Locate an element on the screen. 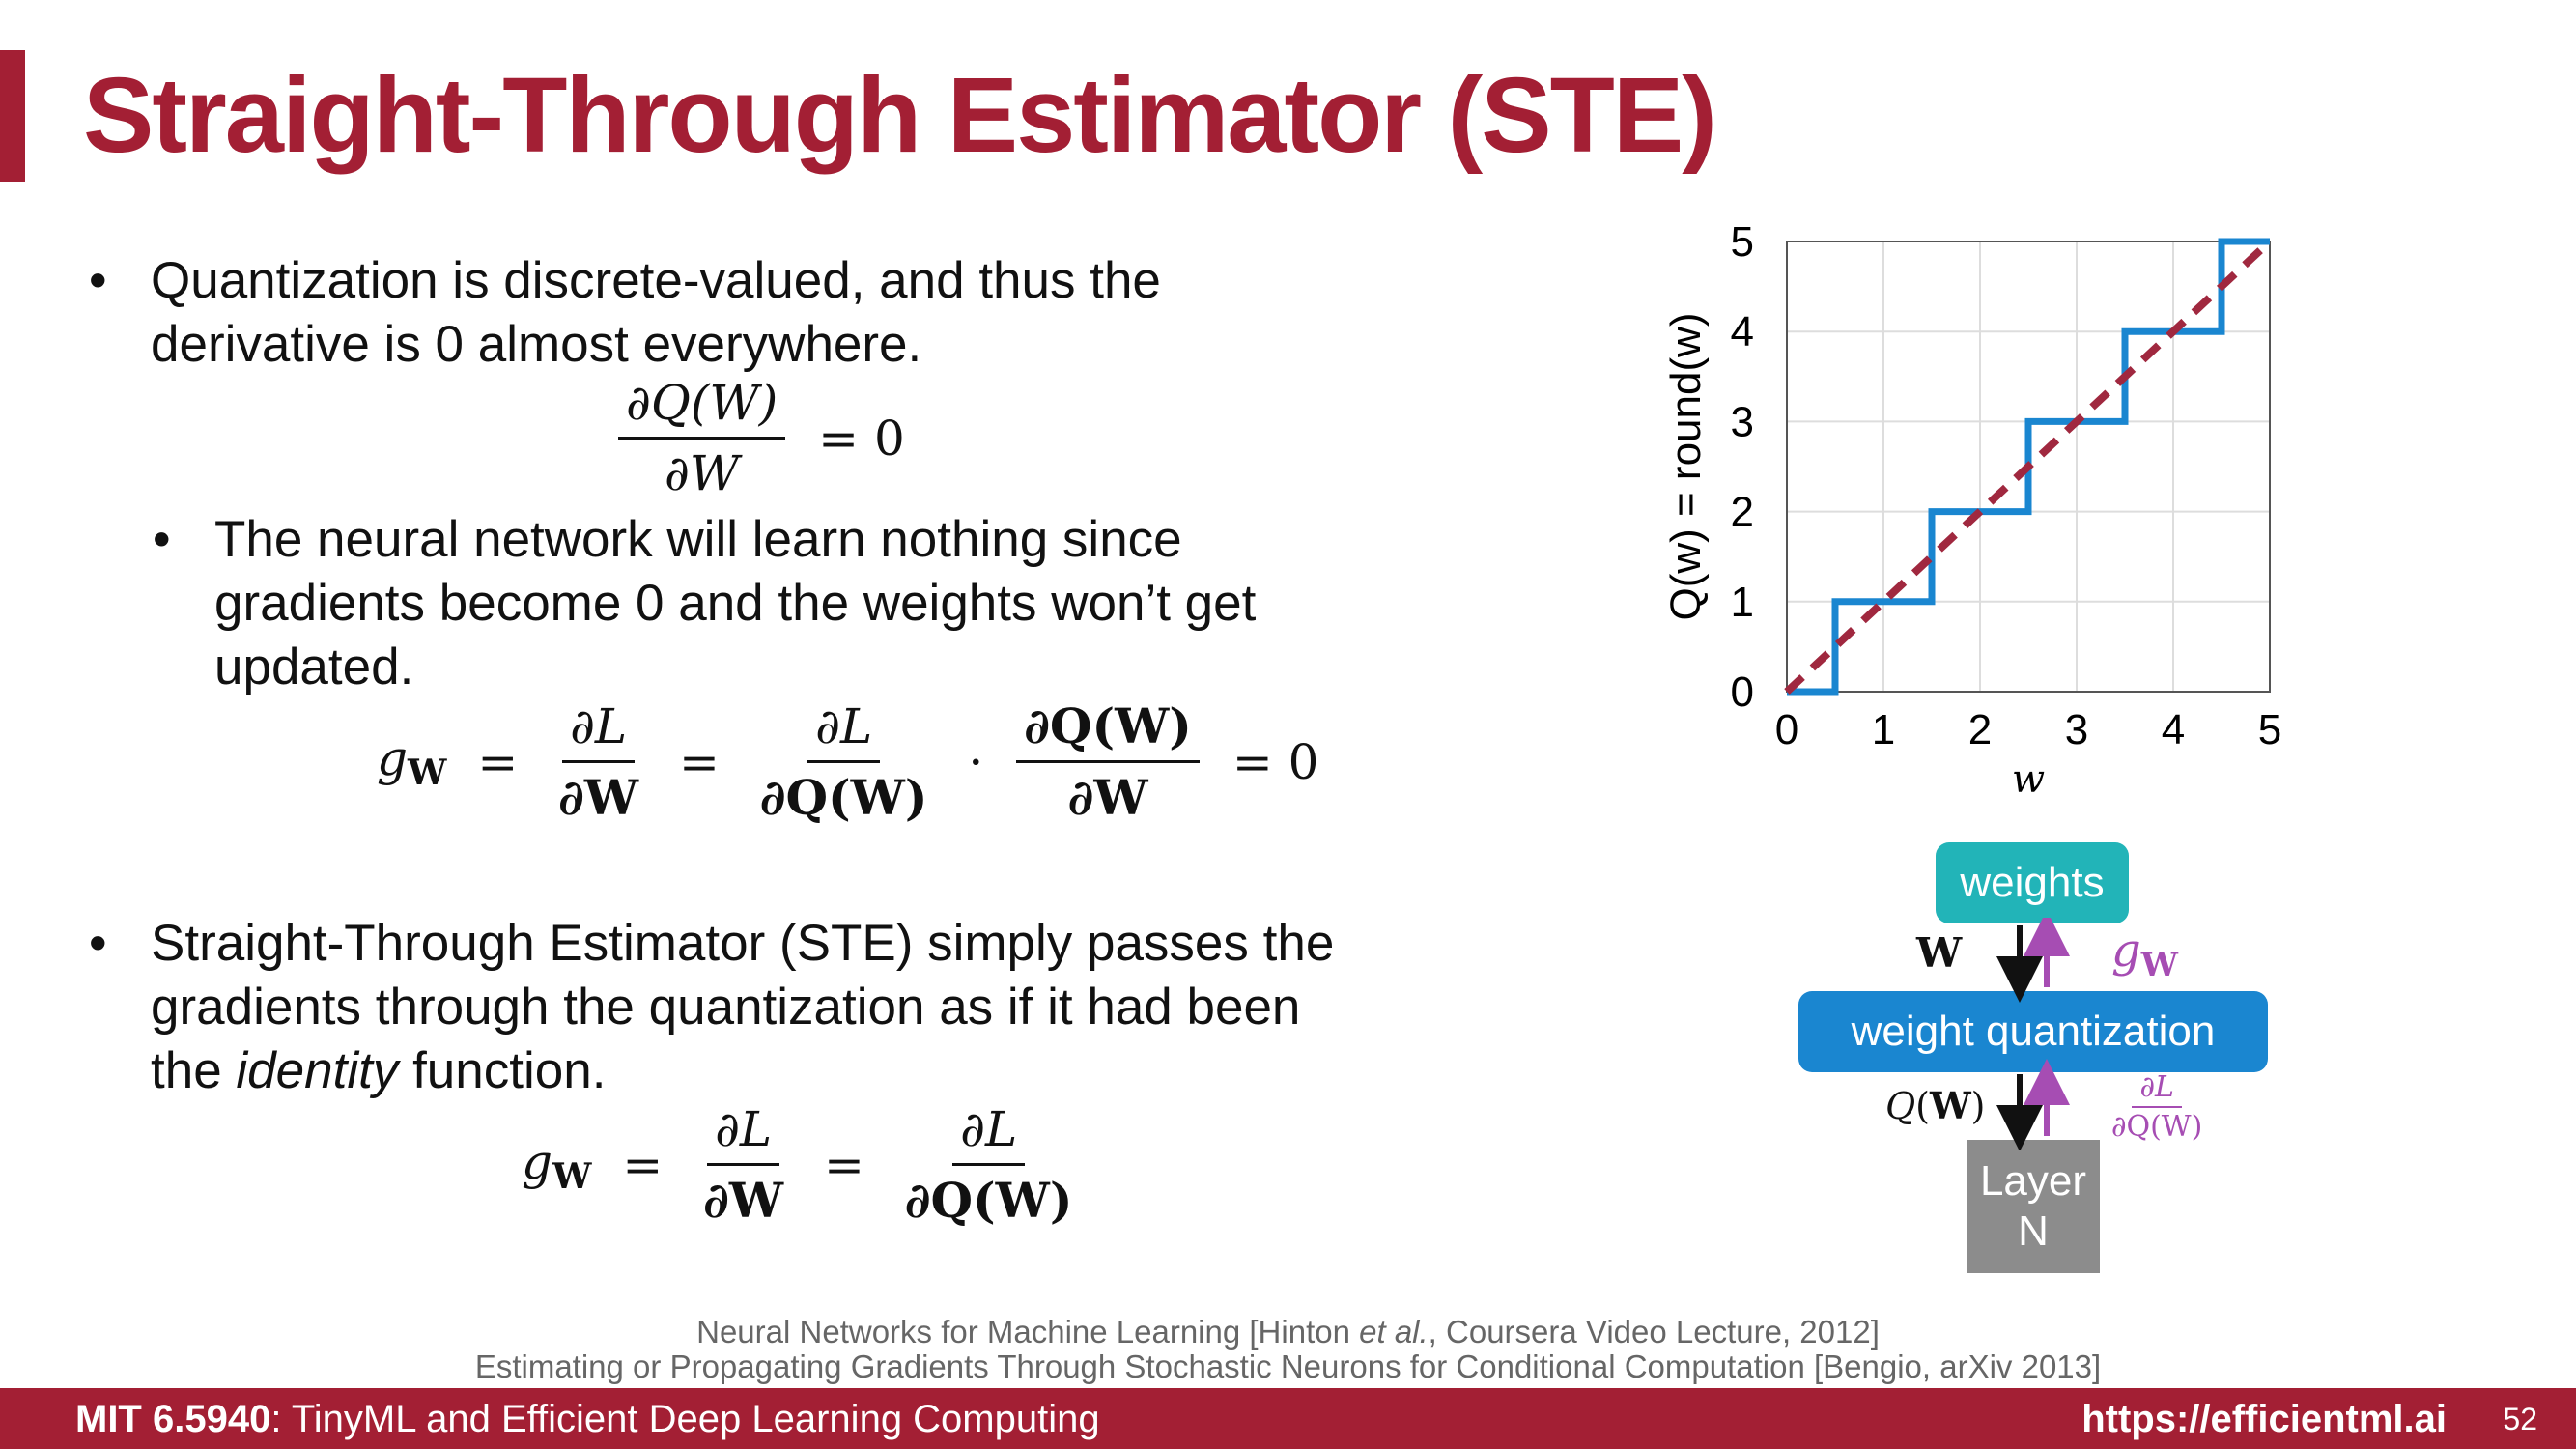 This screenshot has width=2576, height=1449. x-tick-labels: 0 1 2 3 4 5 is located at coordinates (2028, 729).